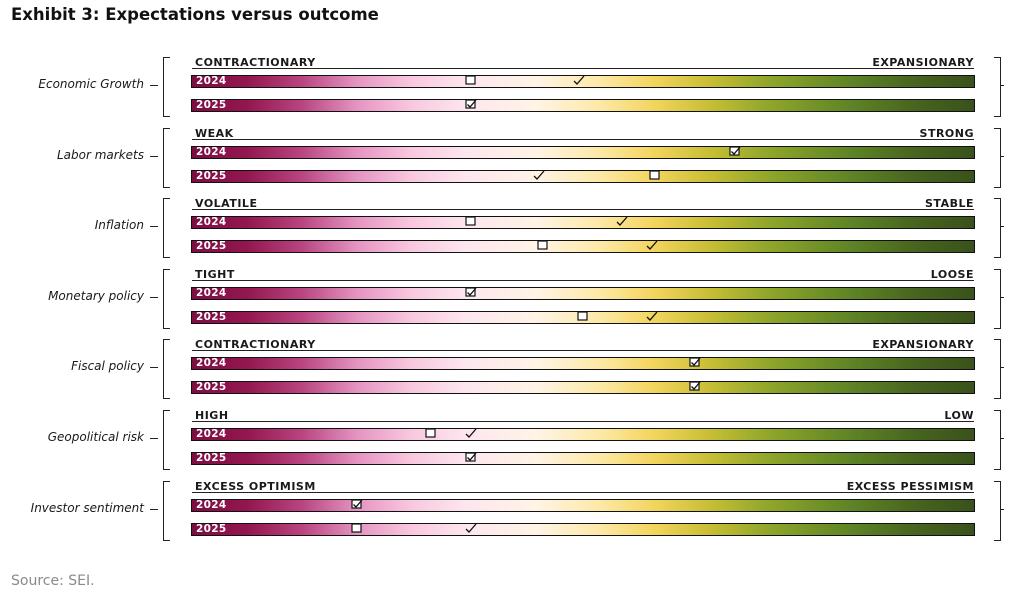 This screenshot has height=595, width=1012. Describe the element at coordinates (107, 366) in the screenshot. I see `category-label: Fiscal policy` at that location.